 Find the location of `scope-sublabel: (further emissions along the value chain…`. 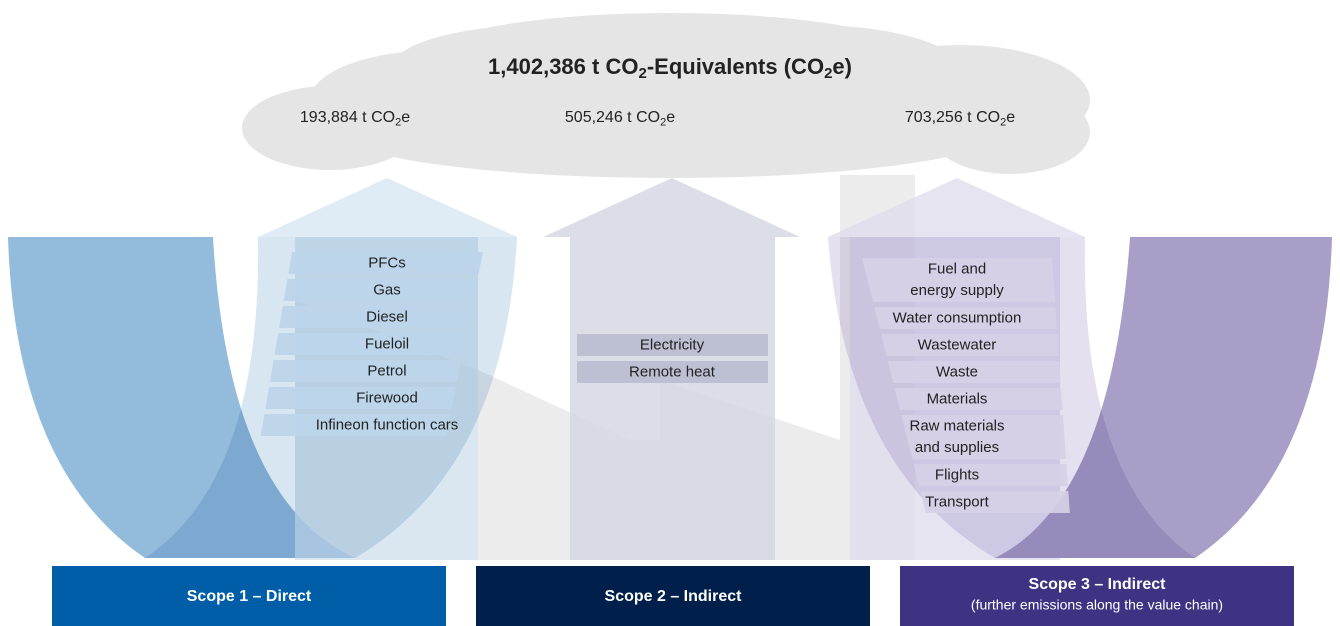

scope-sublabel: (further emissions along the value chain… is located at coordinates (1097, 605).